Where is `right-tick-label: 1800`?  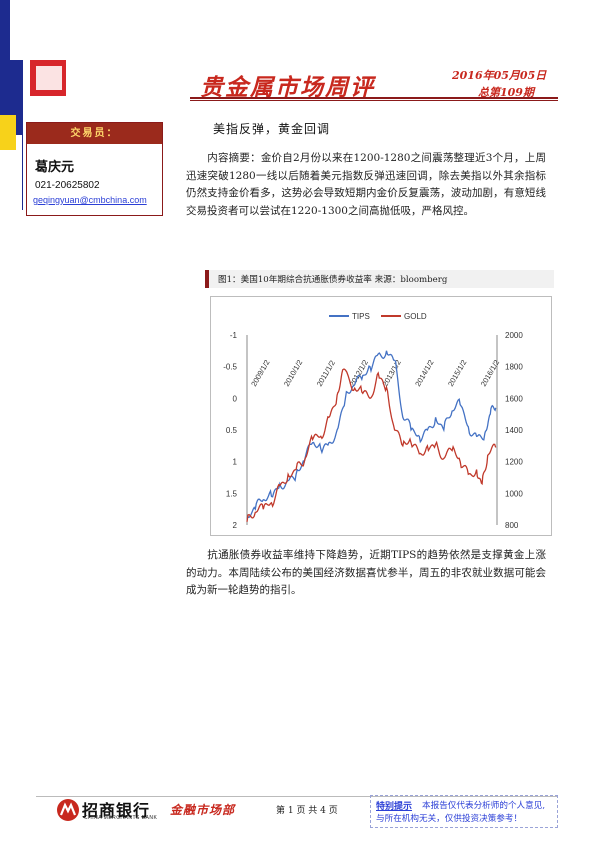 right-tick-label: 1800 is located at coordinates (514, 367).